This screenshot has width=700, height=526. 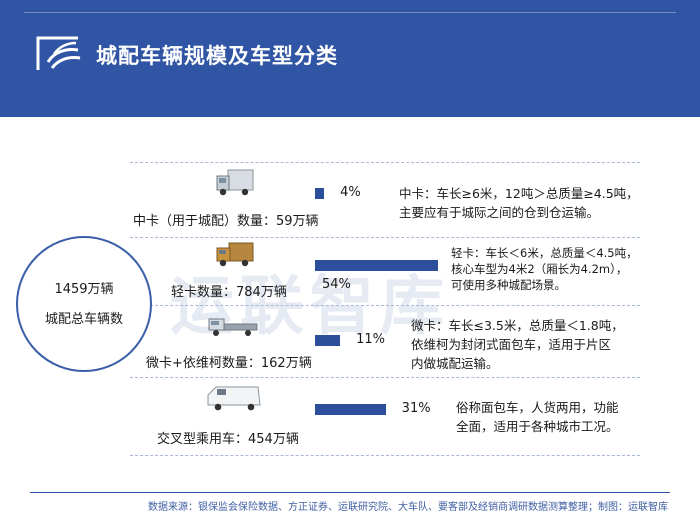 I want to click on header-divider, so click(x=350, y=12).